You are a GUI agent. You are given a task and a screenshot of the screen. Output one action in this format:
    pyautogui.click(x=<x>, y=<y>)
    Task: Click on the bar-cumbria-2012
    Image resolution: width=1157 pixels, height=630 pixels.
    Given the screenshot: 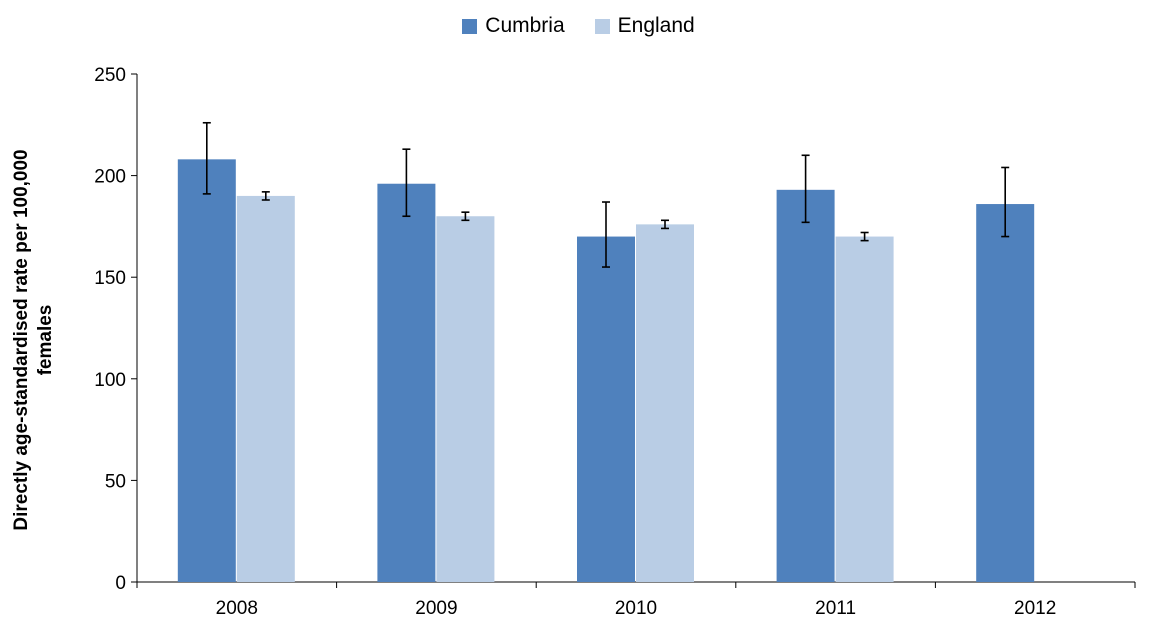 What is the action you would take?
    pyautogui.click(x=1005, y=393)
    